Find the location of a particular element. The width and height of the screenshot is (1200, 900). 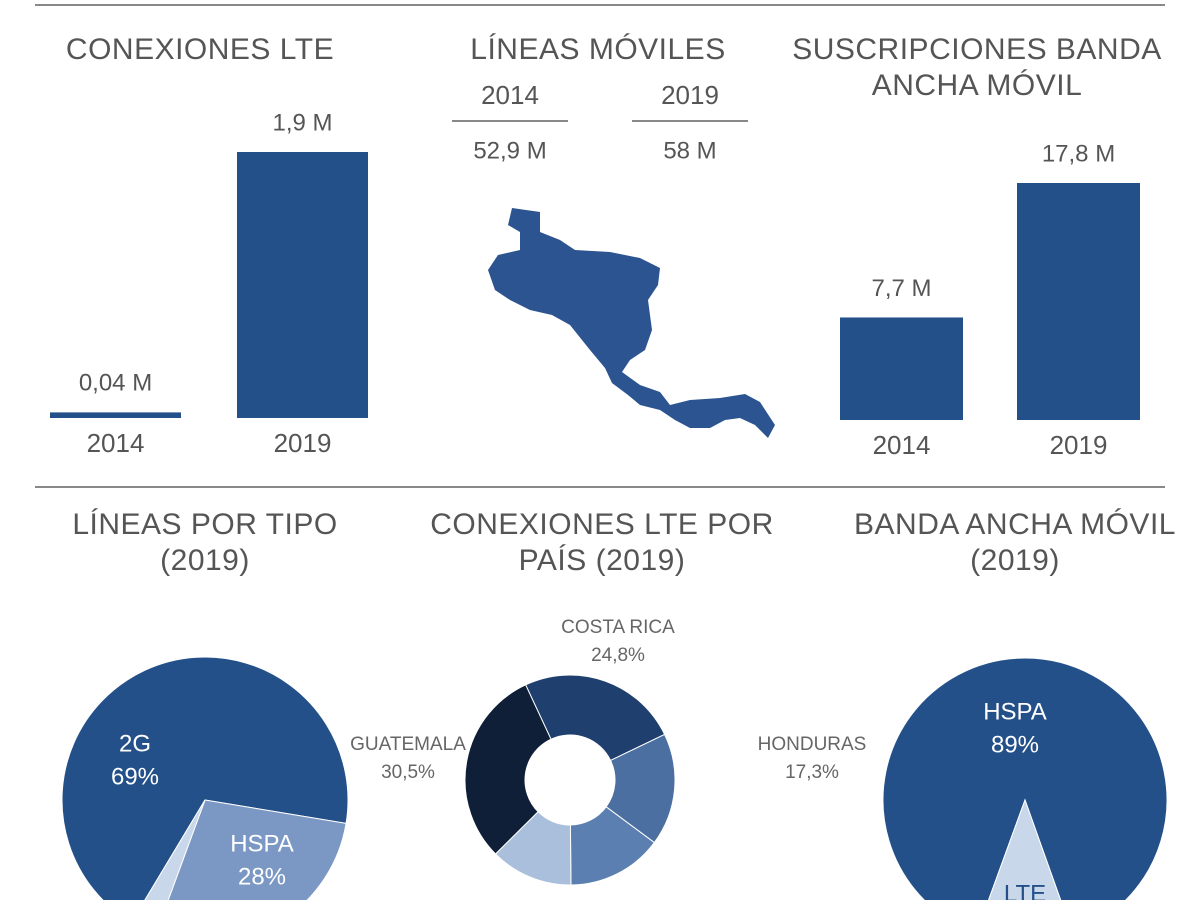

value-label: 17,8 M is located at coordinates (1078, 153).